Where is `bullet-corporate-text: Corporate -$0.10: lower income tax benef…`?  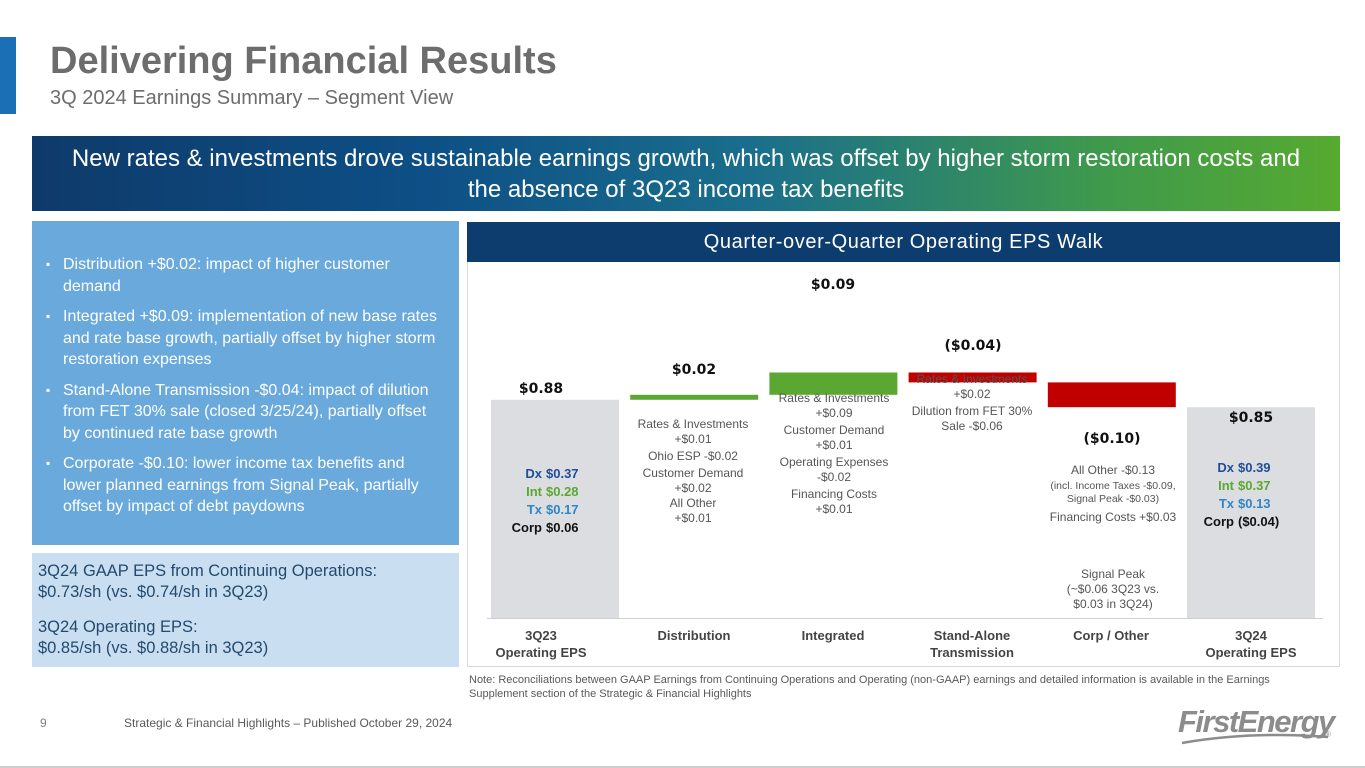 bullet-corporate-text: Corporate -$0.10: lower income tax benef… is located at coordinates (241, 485).